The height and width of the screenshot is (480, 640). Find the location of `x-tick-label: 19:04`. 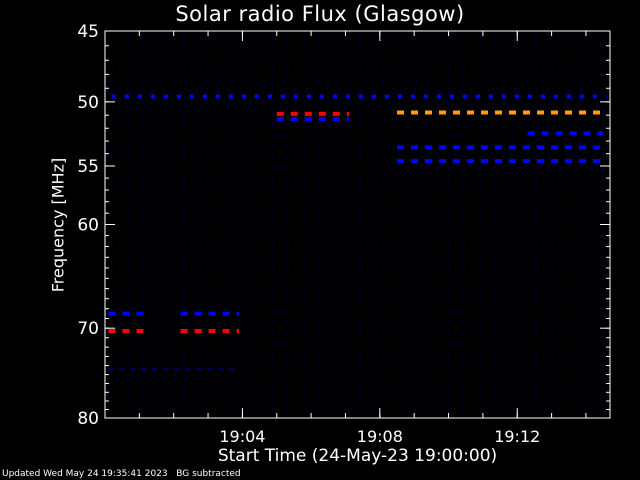

x-tick-label: 19:04 is located at coordinates (242, 436).